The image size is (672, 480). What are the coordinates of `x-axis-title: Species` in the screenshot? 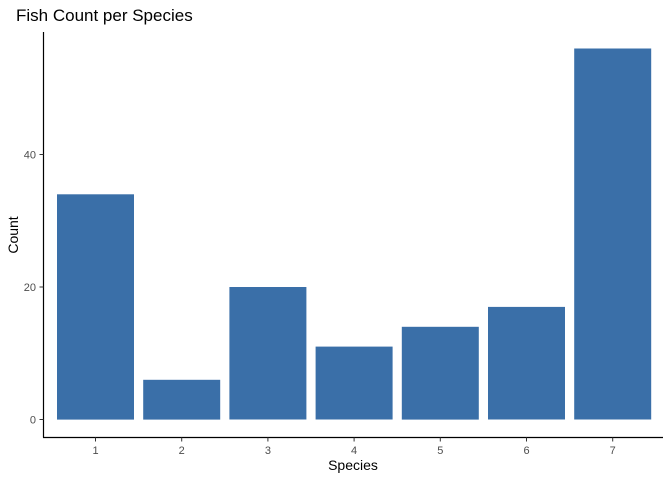 It's located at (353, 465).